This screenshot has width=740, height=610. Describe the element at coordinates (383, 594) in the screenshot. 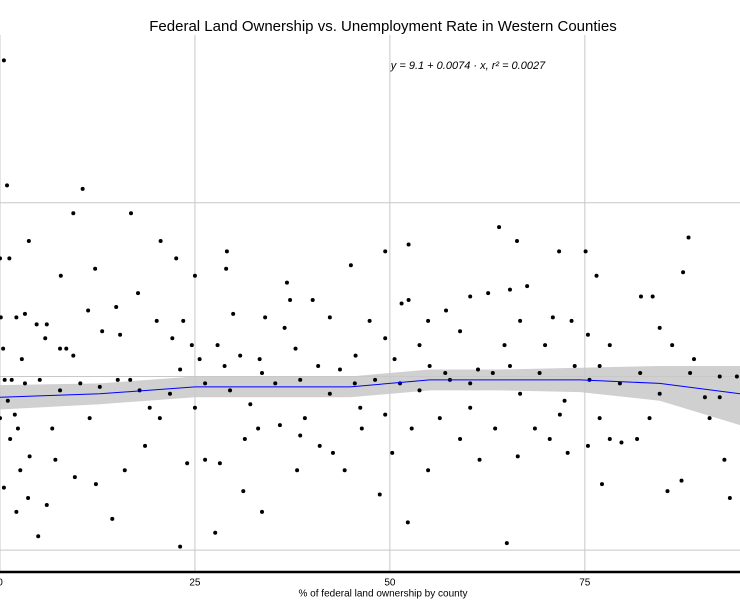

I see `x-axis-label: % of federal land ownership by county` at that location.